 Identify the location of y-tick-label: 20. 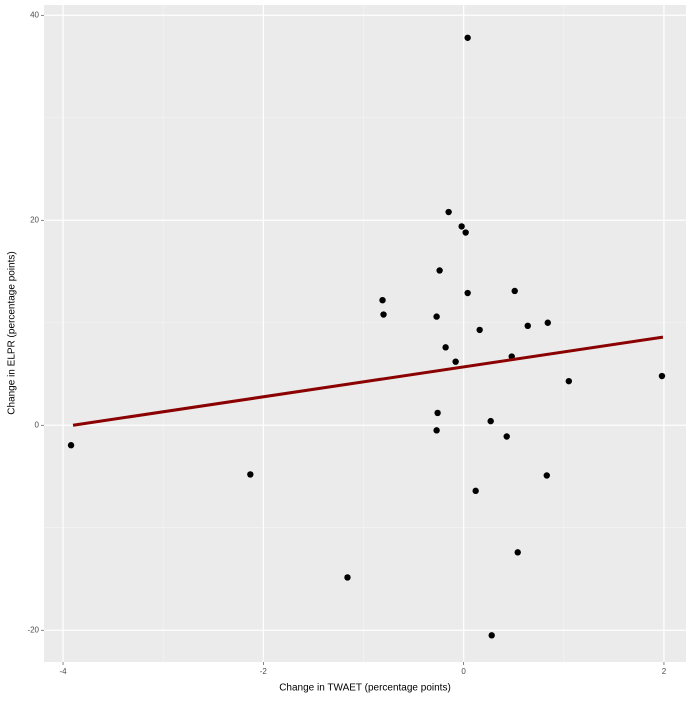
(34, 219).